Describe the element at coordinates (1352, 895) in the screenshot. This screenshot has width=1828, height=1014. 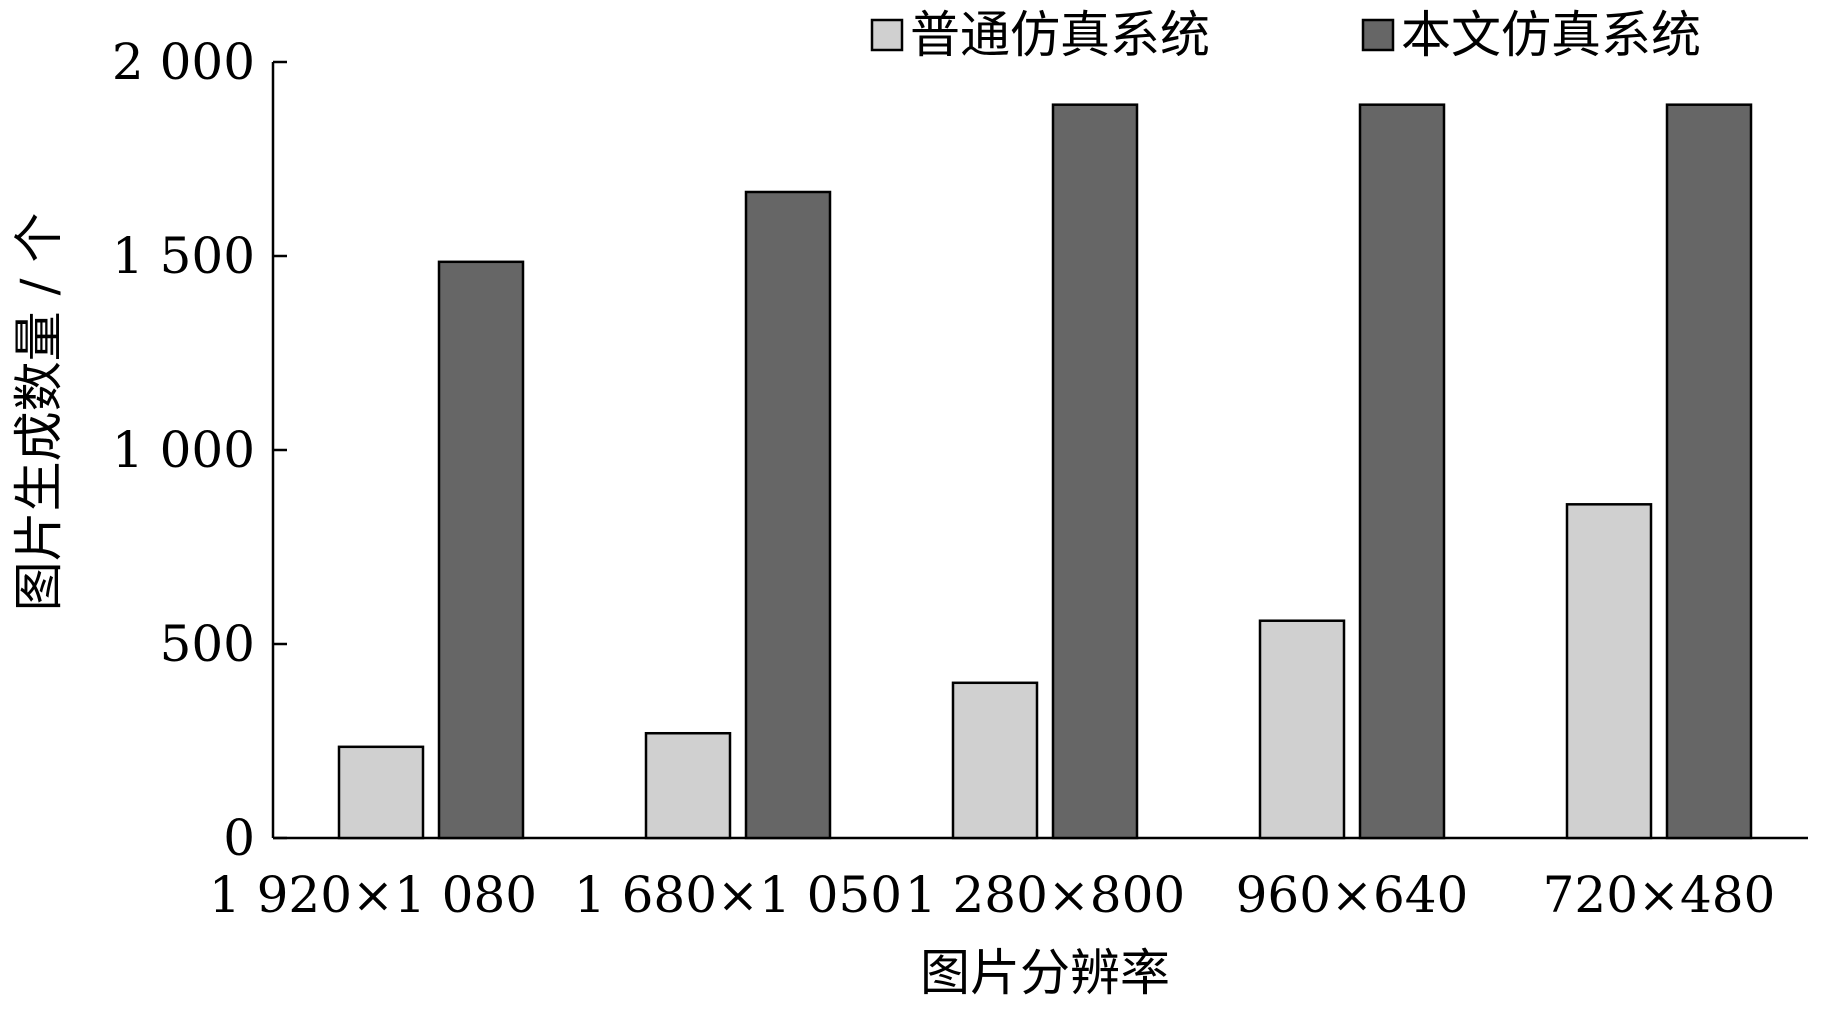
I see `x-tick-label: 960×640` at that location.